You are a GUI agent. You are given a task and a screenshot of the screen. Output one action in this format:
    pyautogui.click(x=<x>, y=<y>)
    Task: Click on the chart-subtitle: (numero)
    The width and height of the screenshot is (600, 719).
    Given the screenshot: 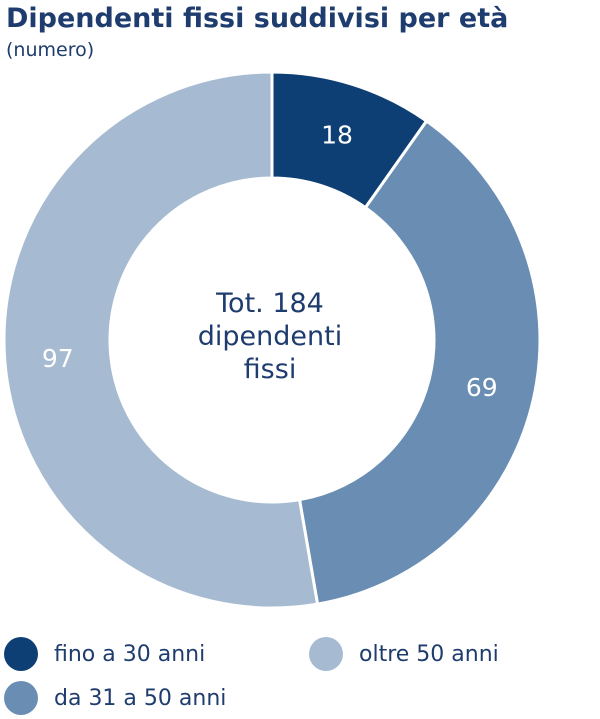 What is the action you would take?
    pyautogui.click(x=50, y=50)
    